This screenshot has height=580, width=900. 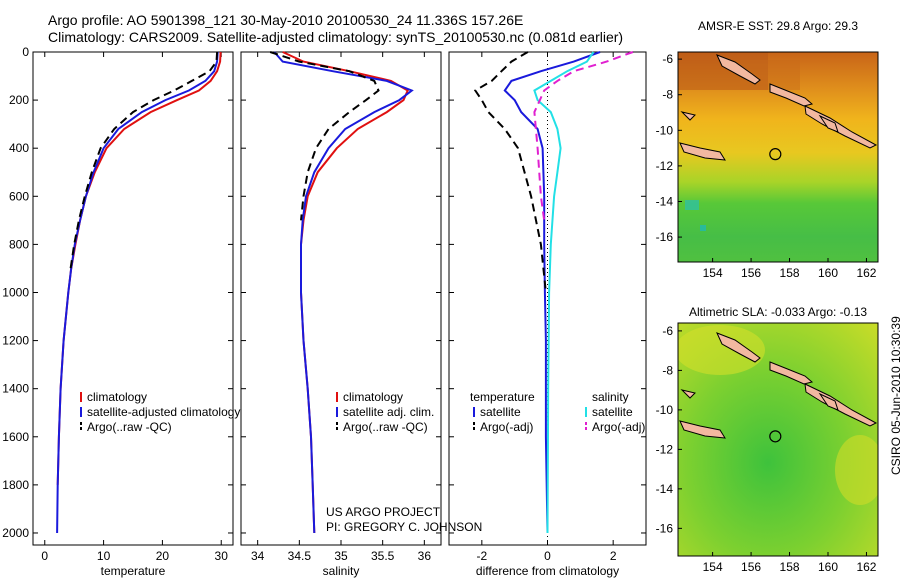 I want to click on x-axis-label: temperature, so click(x=133, y=571).